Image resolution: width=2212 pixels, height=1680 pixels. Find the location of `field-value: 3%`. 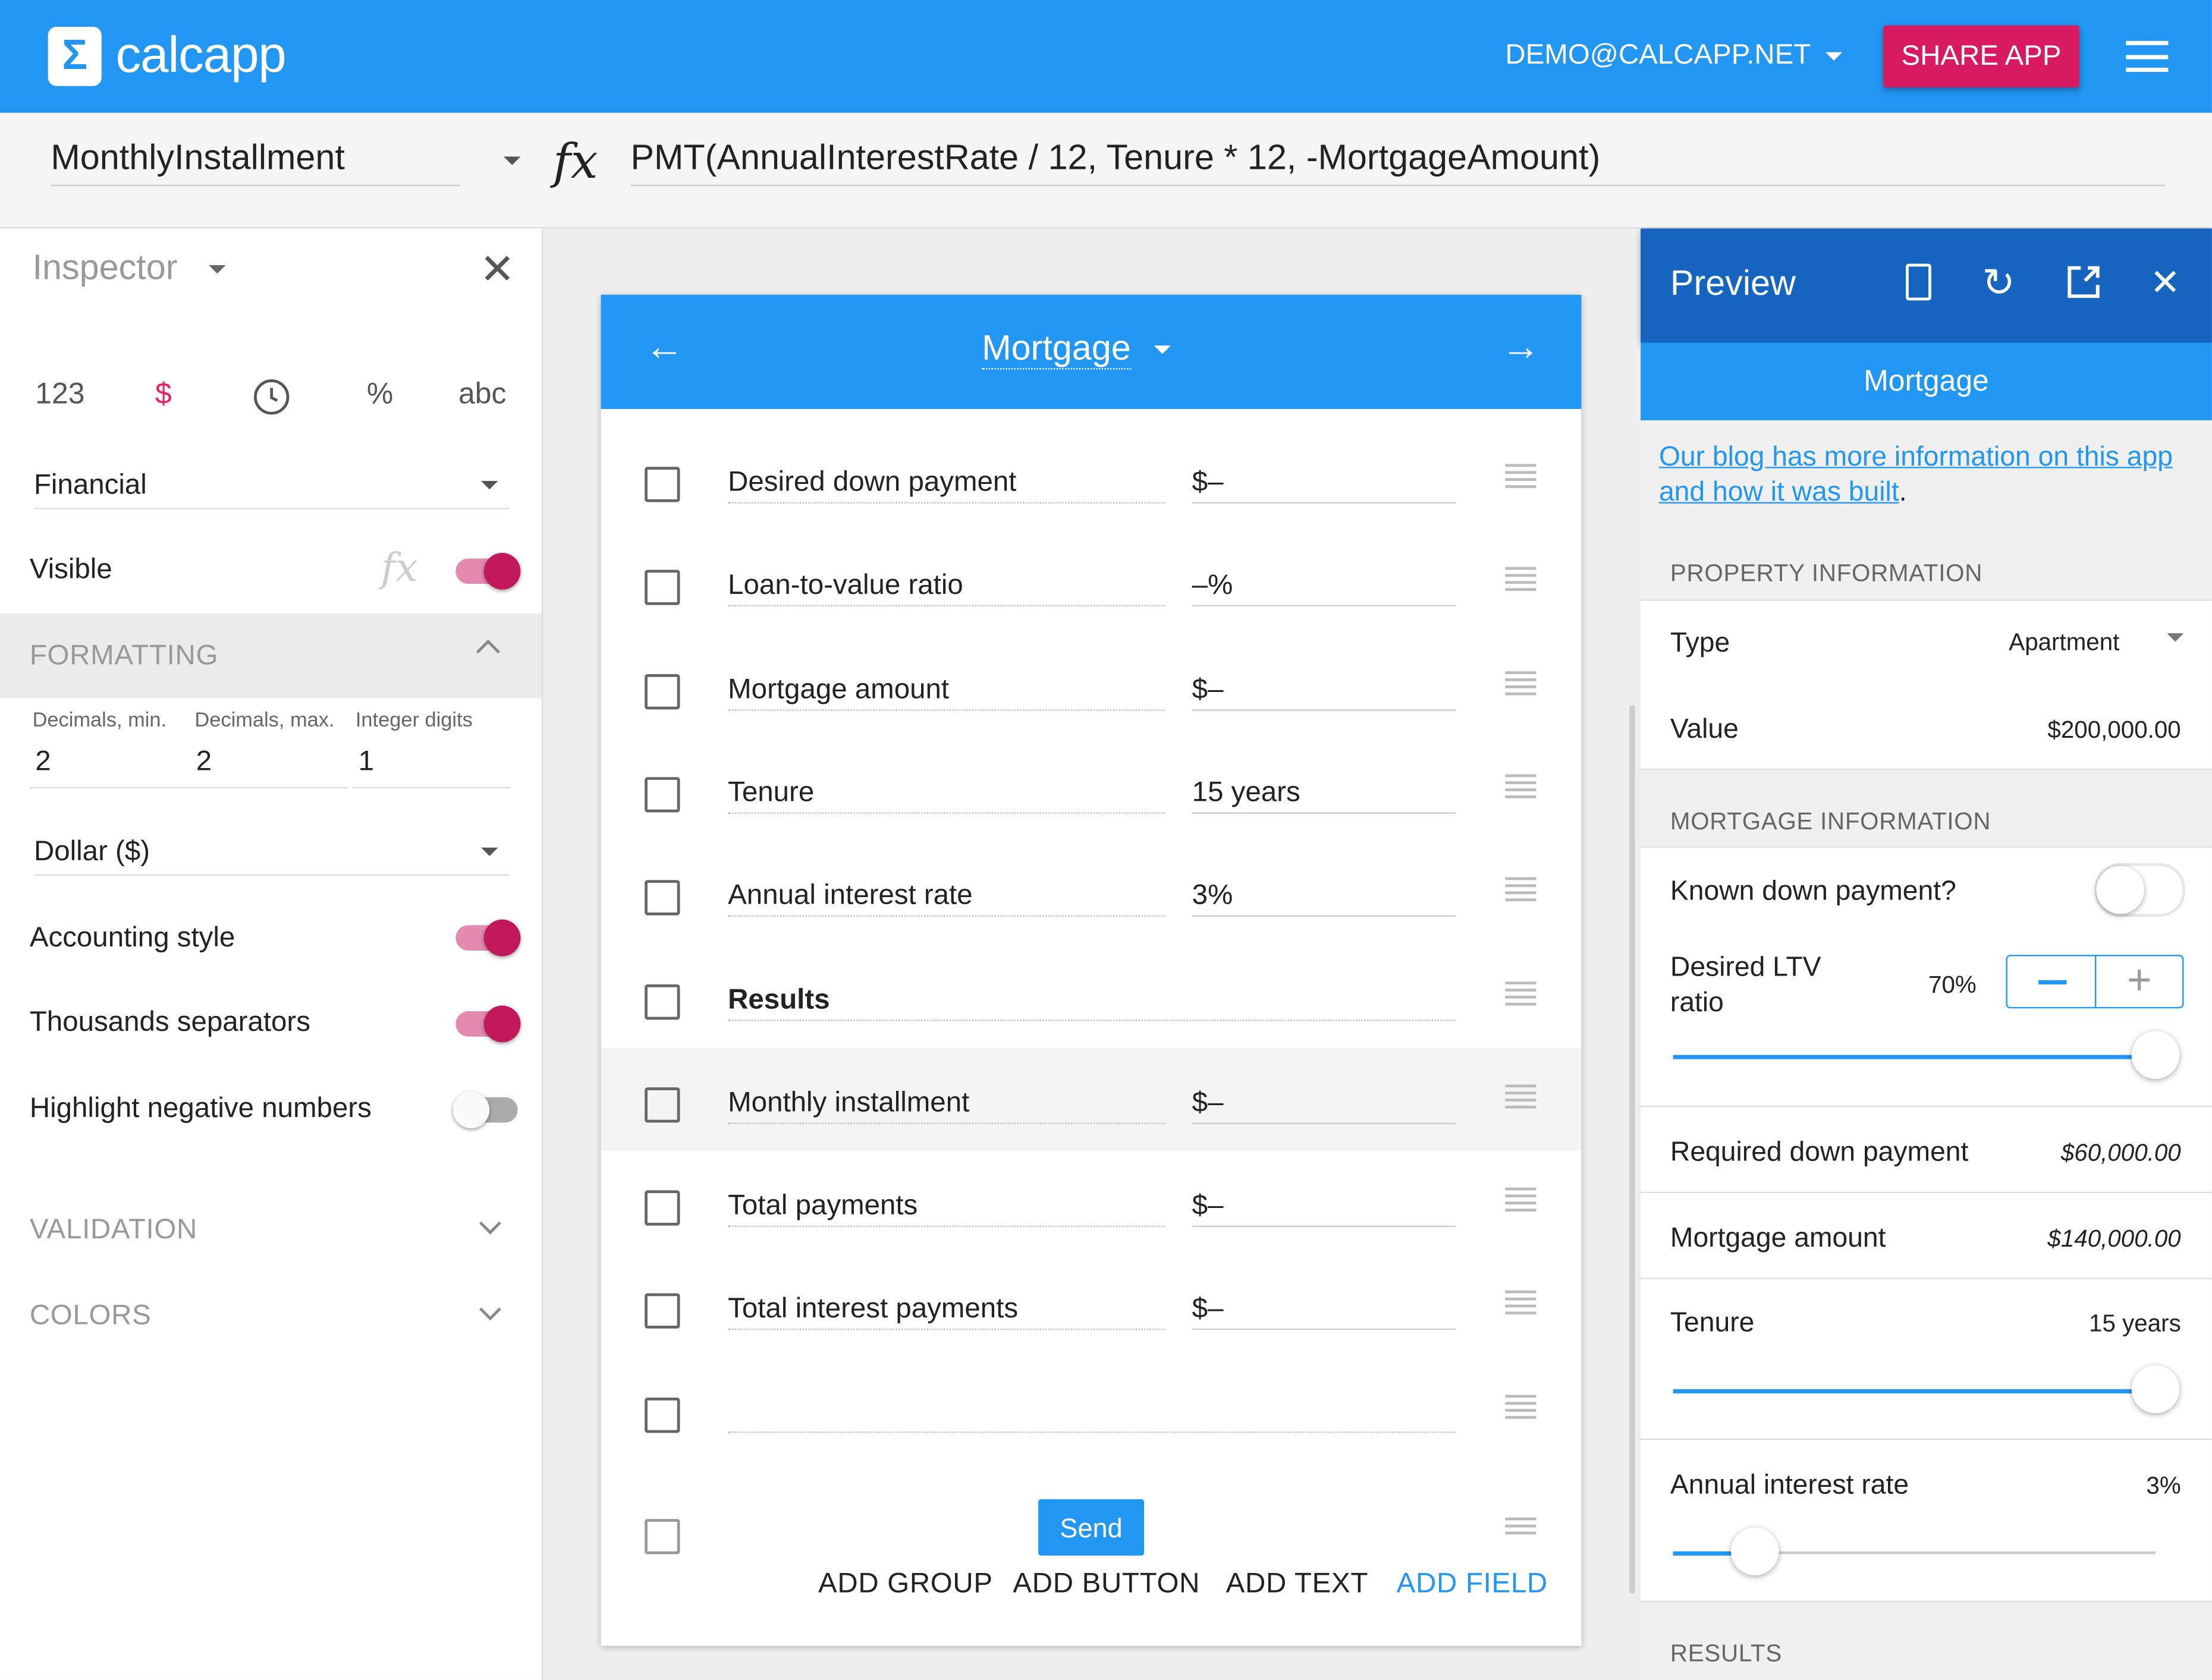

field-value: 3% is located at coordinates (1324, 898).